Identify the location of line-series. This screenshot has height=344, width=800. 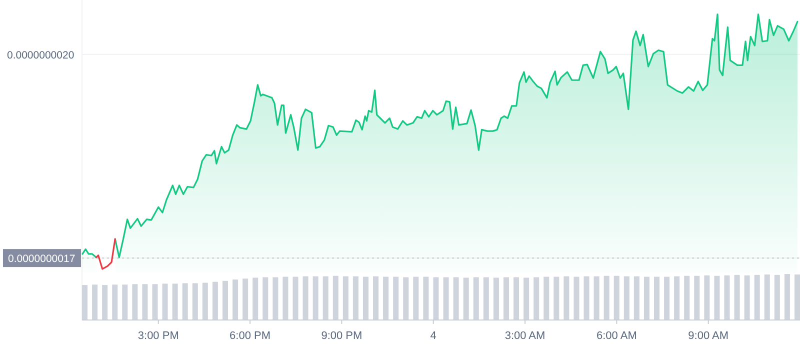
(105, 254).